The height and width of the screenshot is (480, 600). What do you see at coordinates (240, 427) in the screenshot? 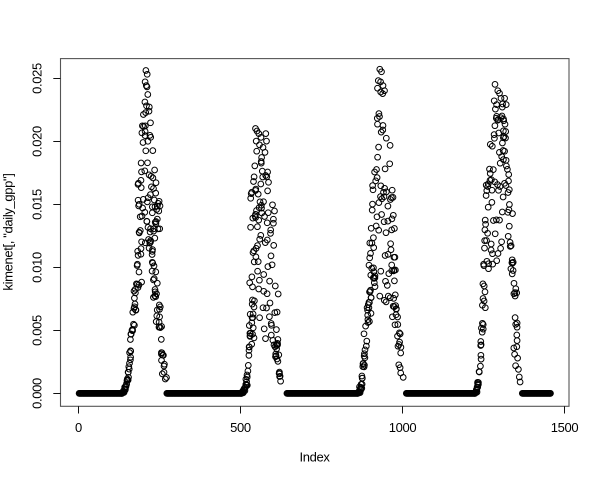
I see `svg-text: 500` at bounding box center [240, 427].